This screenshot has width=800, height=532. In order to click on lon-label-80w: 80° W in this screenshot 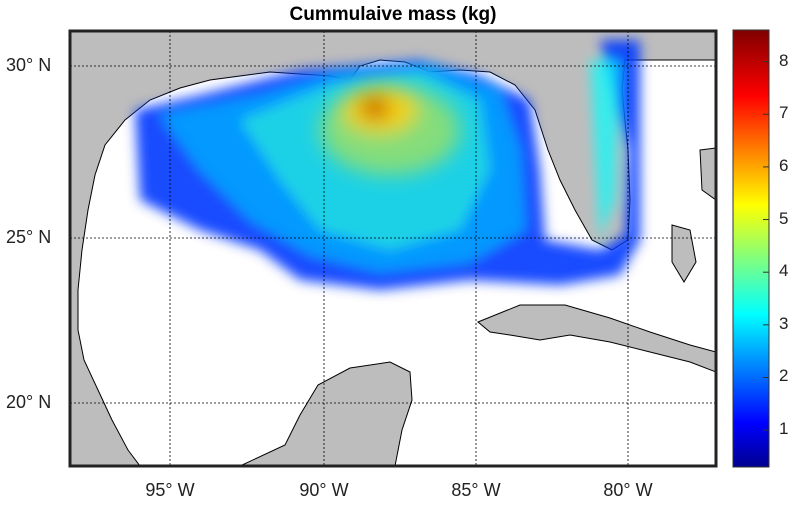, I will do `click(628, 490)`.